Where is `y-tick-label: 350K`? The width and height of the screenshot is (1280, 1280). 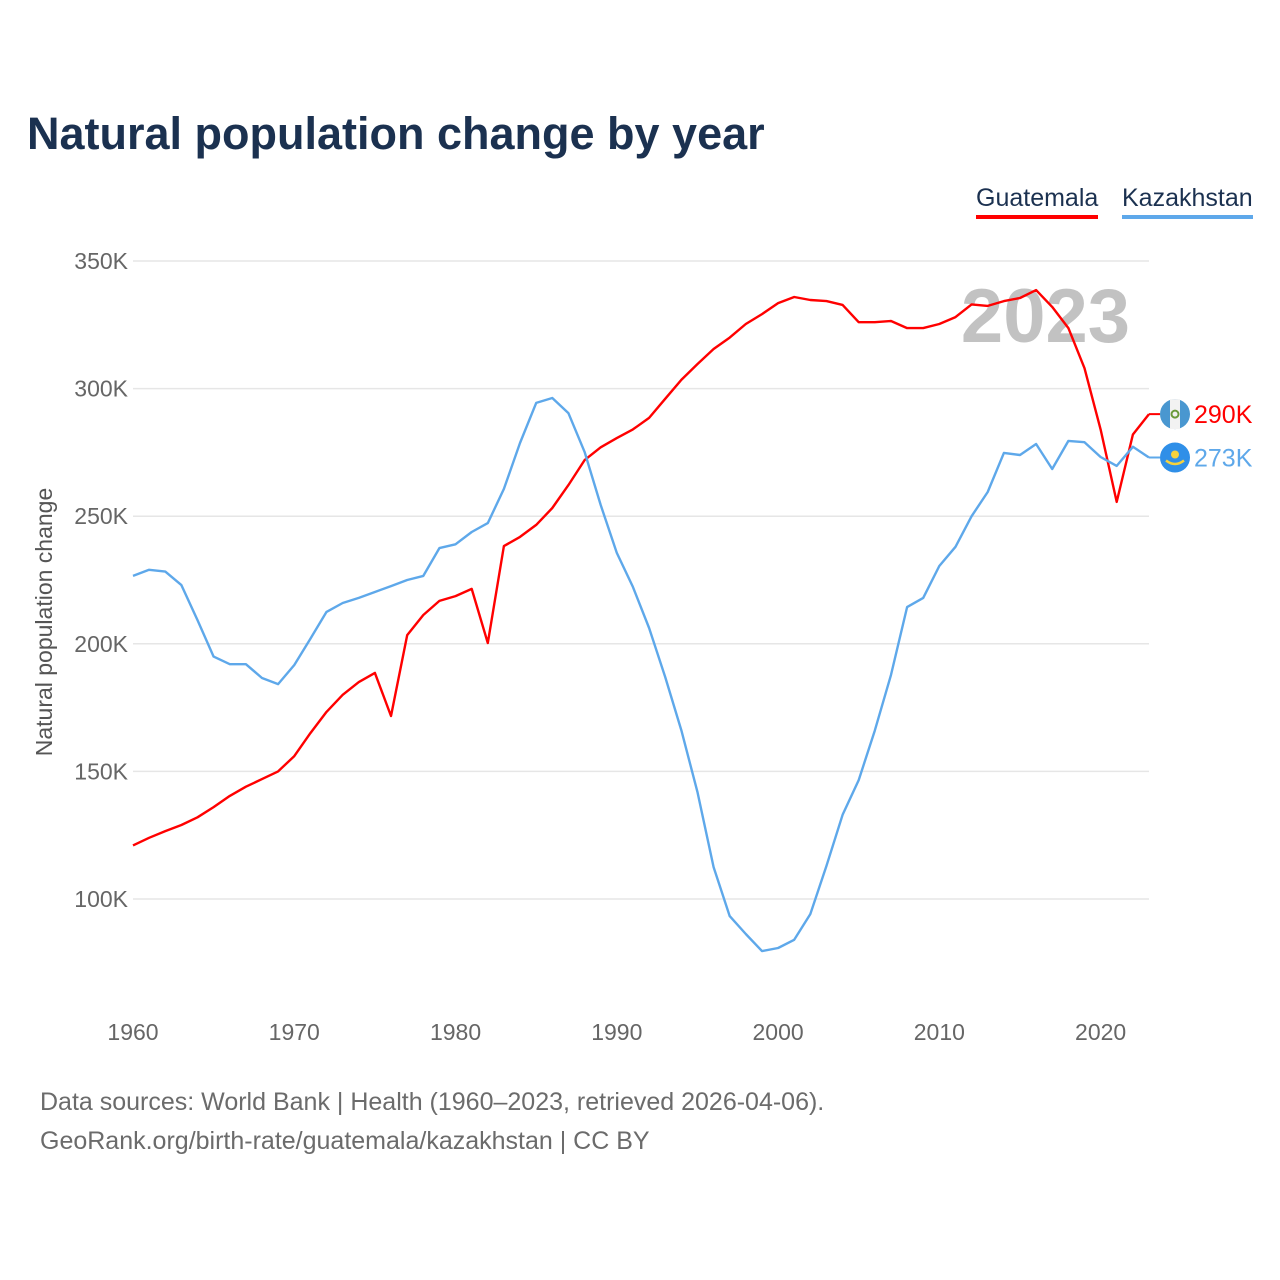 y-tick-label: 350K is located at coordinates (101, 261).